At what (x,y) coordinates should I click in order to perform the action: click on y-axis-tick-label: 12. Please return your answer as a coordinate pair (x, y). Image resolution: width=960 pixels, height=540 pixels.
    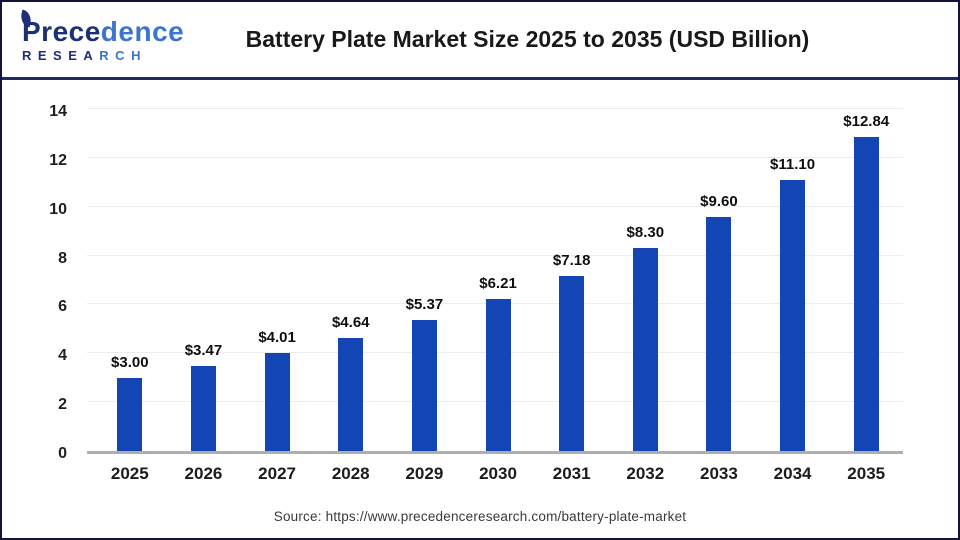
    Looking at the image, I should click on (58, 160).